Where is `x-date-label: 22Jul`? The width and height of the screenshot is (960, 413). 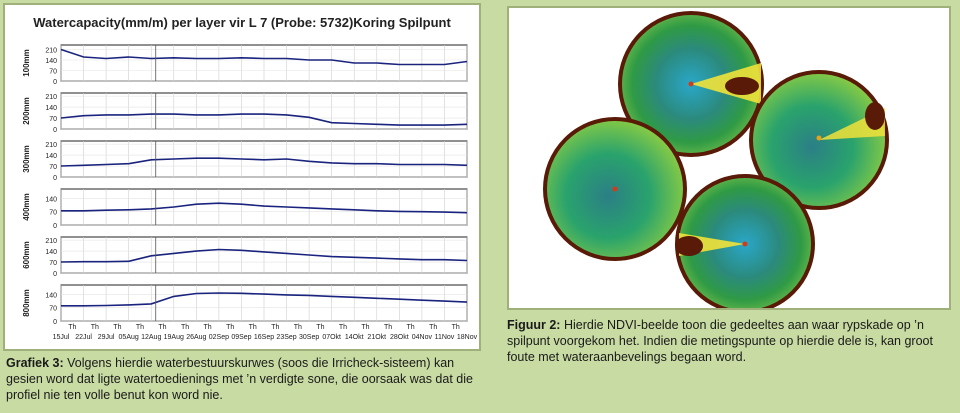
x-date-label: 22Jul is located at coordinates (83, 337).